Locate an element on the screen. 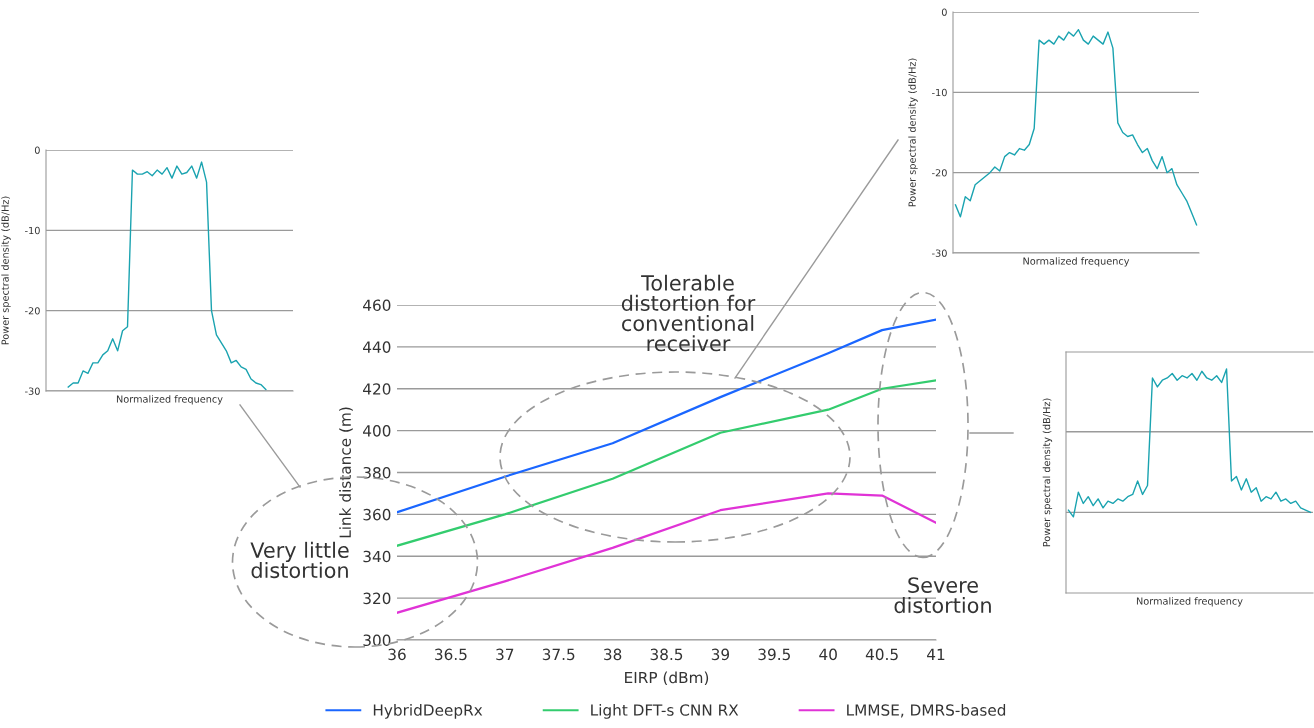  x-tick-label: 36.5 is located at coordinates (451, 654).